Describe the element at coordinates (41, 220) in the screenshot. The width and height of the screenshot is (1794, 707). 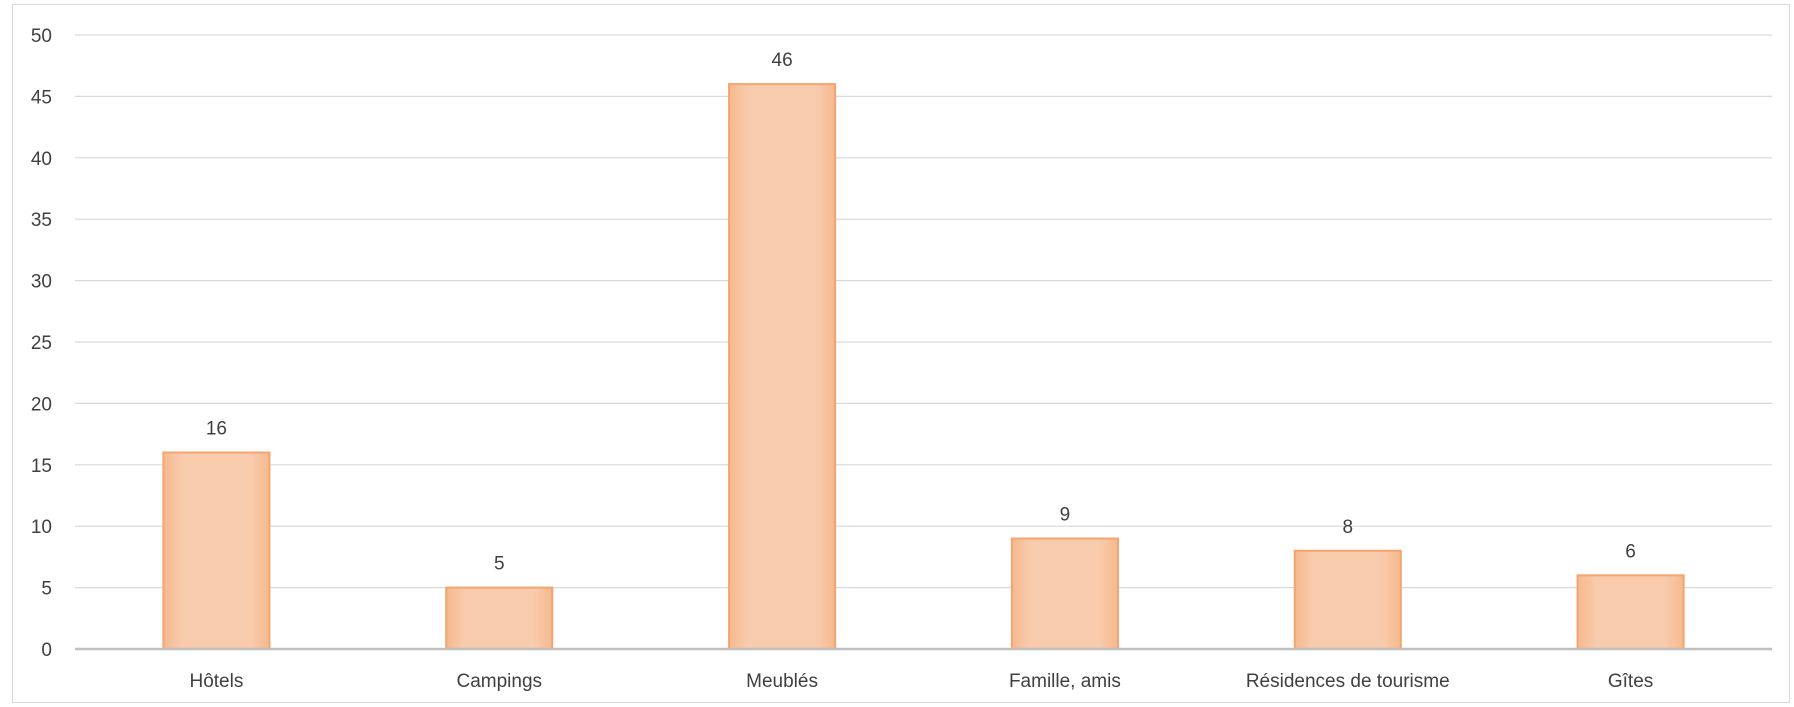
I see `y-tick-label: 35` at that location.